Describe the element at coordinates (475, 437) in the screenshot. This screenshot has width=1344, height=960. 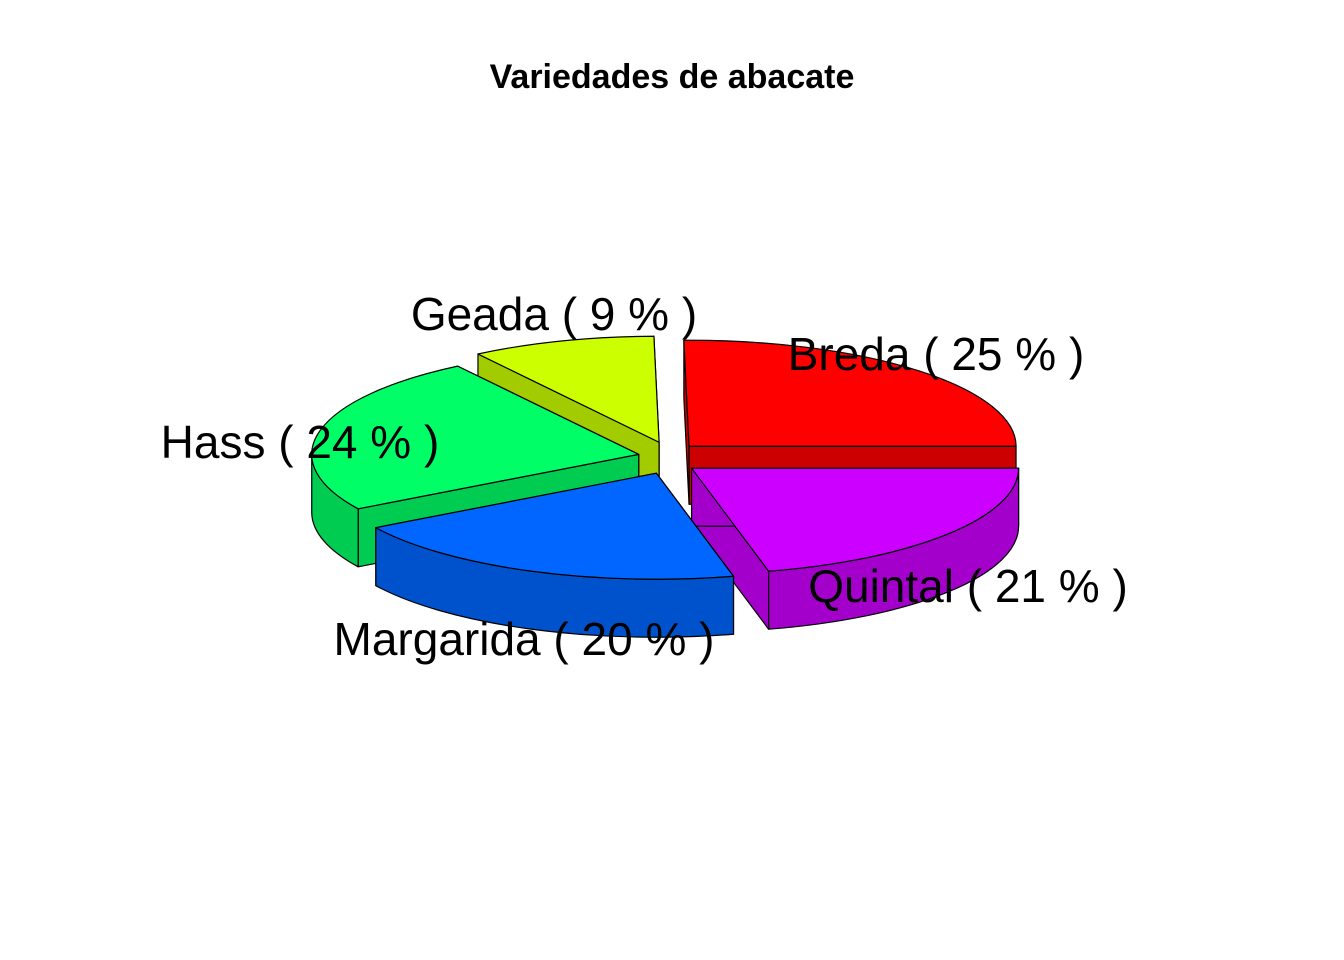
I see `slice-hass-top` at that location.